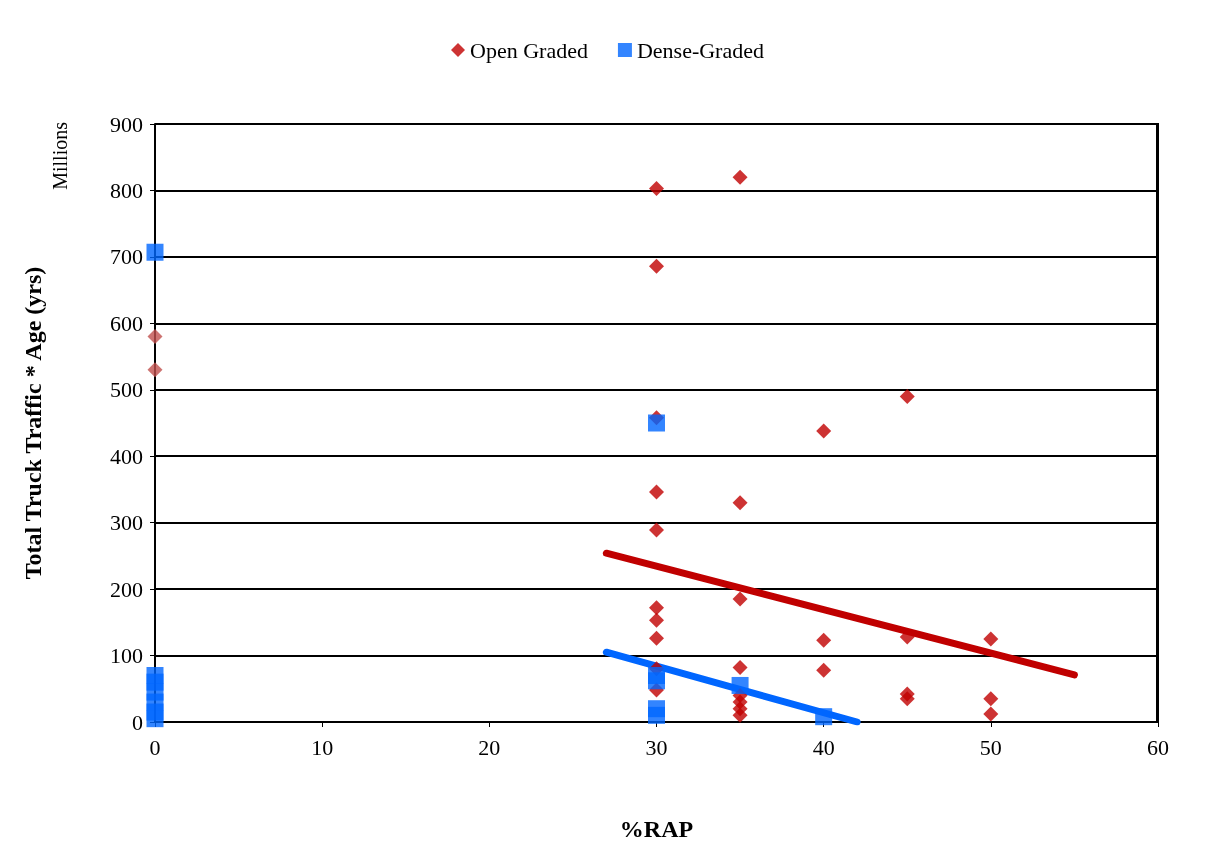 This screenshot has height=863, width=1215. What do you see at coordinates (823, 747) in the screenshot?
I see `x-tick-label: 40` at bounding box center [823, 747].